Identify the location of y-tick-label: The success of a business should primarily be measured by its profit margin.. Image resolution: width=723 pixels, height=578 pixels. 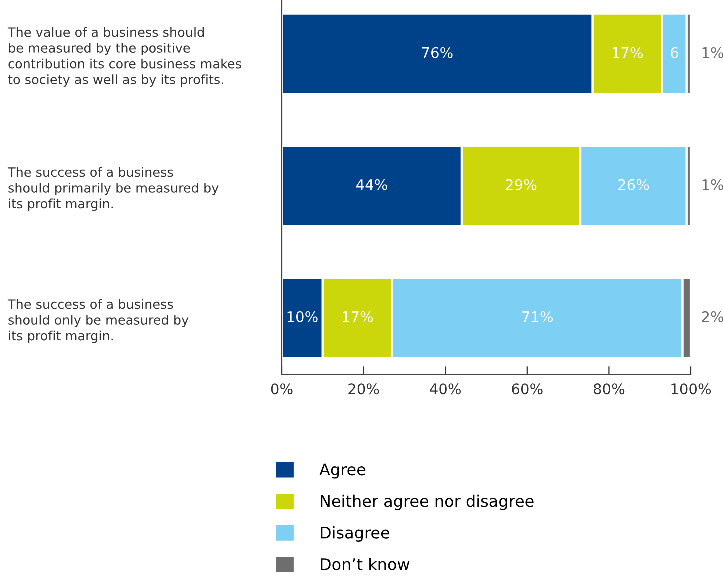
(113, 189).